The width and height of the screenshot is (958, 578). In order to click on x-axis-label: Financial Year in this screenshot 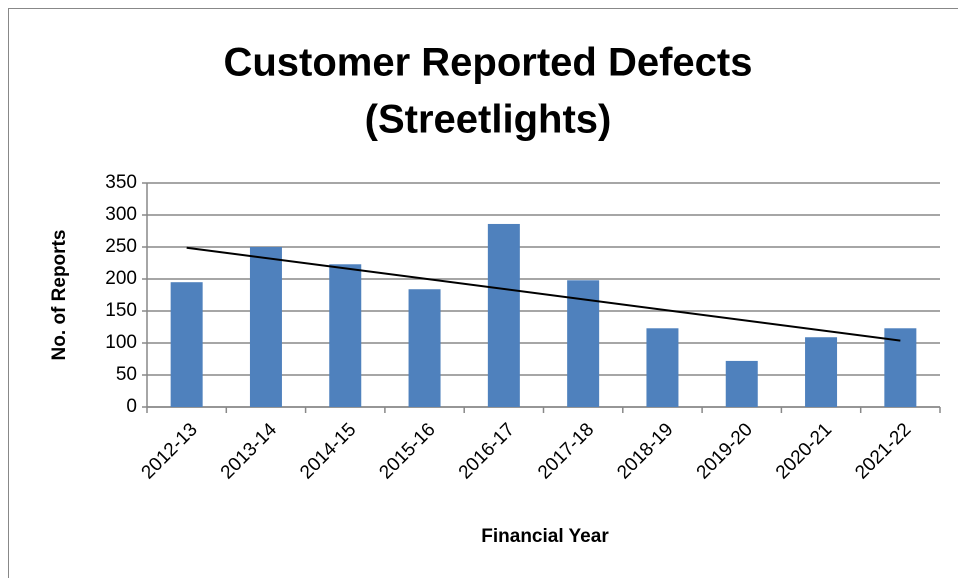, I will do `click(545, 536)`.